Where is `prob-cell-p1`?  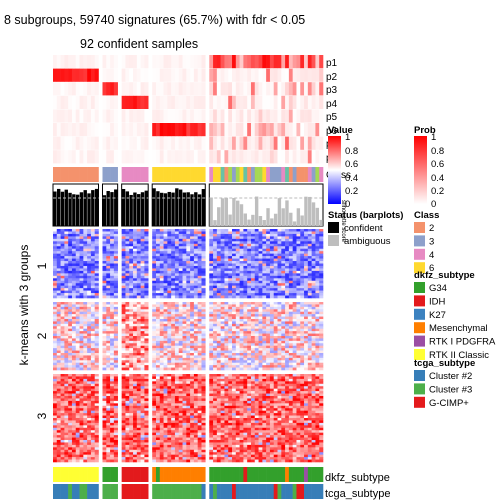 prob-cell-p1 is located at coordinates (279, 62).